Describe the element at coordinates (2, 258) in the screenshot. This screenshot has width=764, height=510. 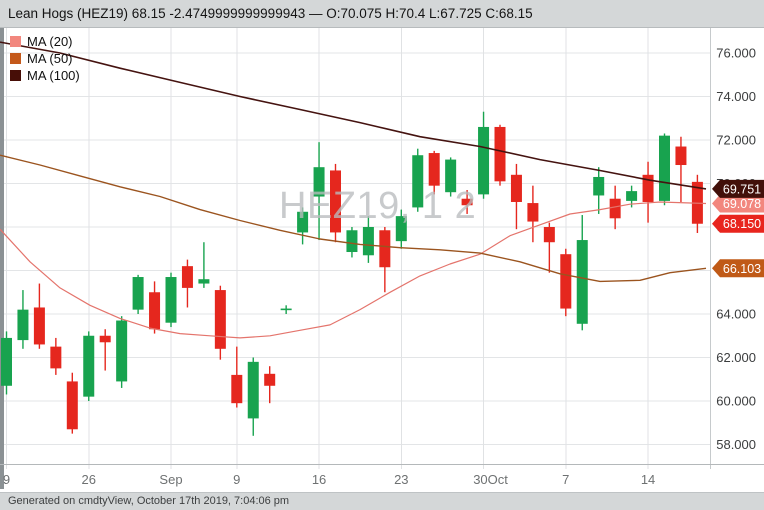
I see `left-edge-stripe` at that location.